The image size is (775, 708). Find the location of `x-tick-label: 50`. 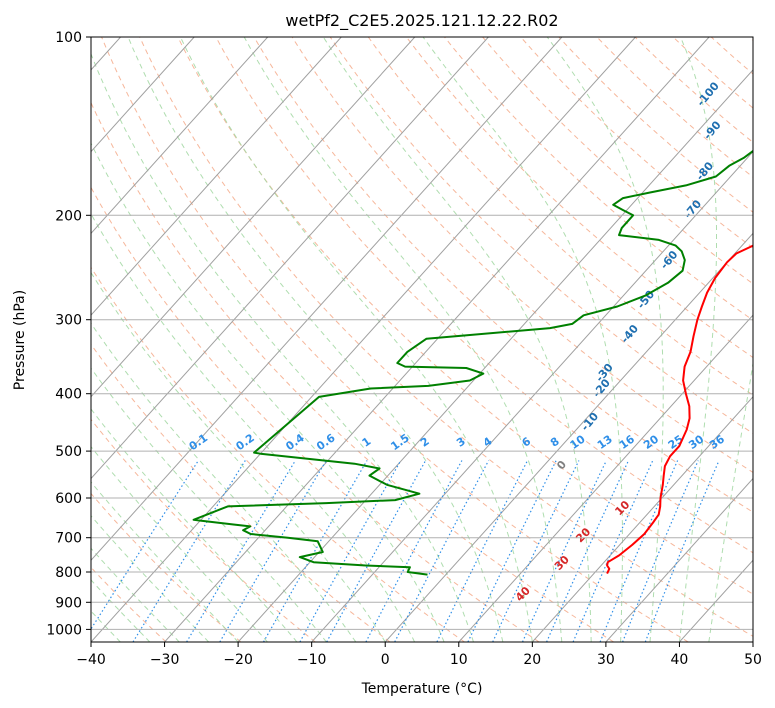

x-tick-label: 50 is located at coordinates (753, 660).